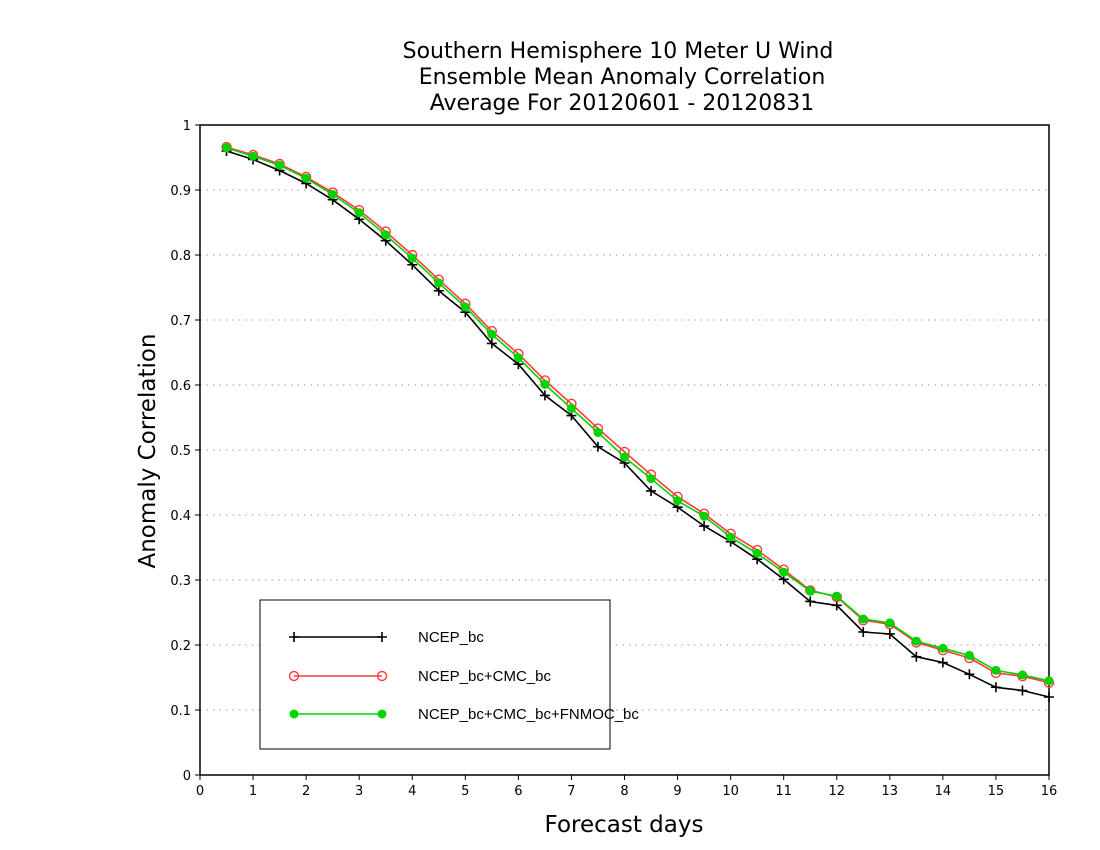  What do you see at coordinates (624, 825) in the screenshot?
I see `x-axis-label: Forecast days` at bounding box center [624, 825].